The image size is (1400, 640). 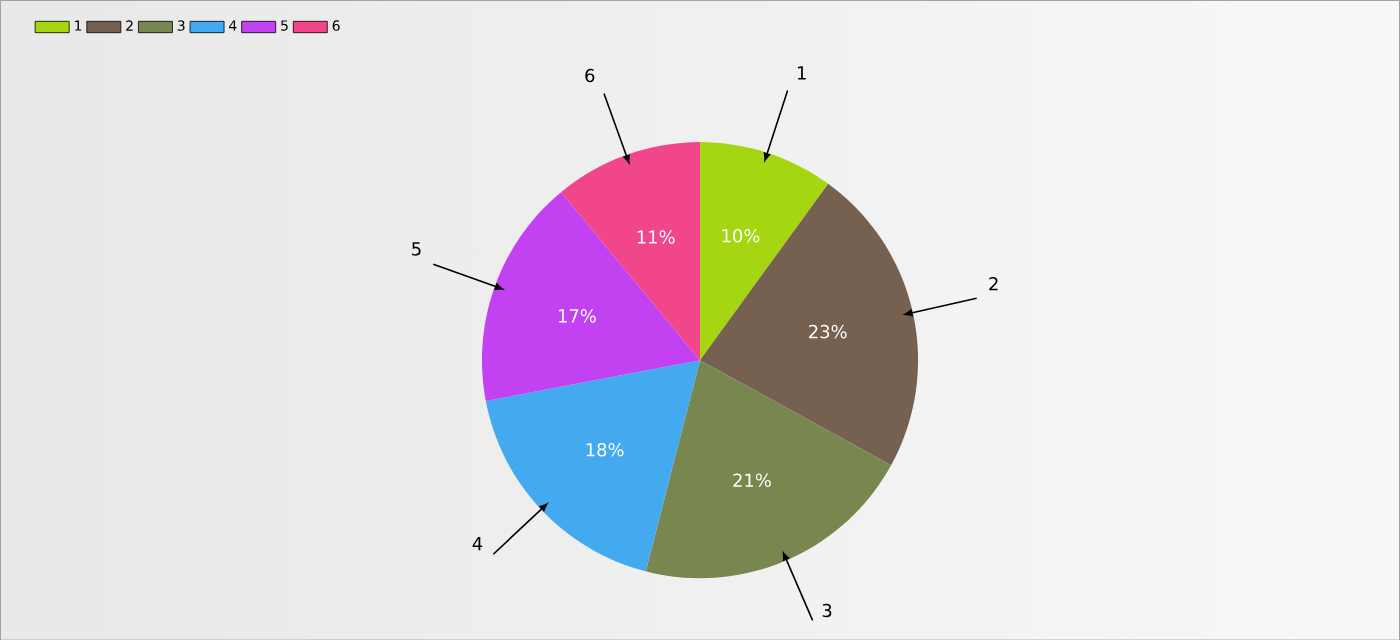 I want to click on data-label: 21%, so click(x=752, y=480).